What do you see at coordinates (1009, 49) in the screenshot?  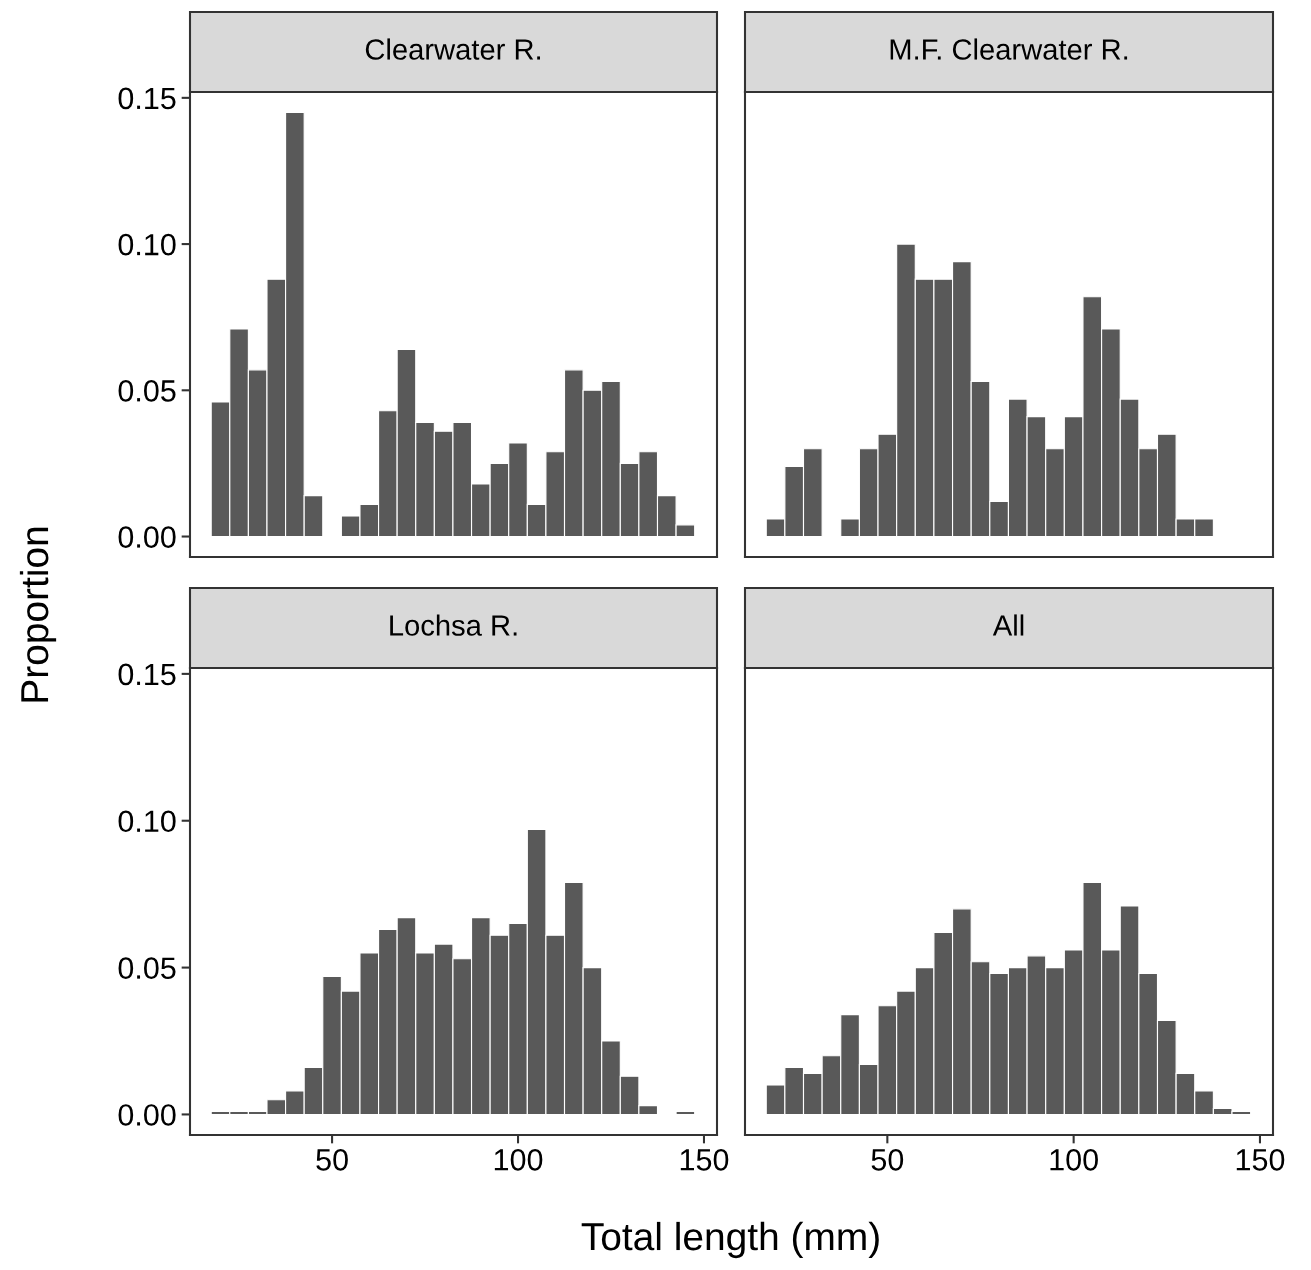 I see `chart-title: M.F. Clearwater R.` at bounding box center [1009, 49].